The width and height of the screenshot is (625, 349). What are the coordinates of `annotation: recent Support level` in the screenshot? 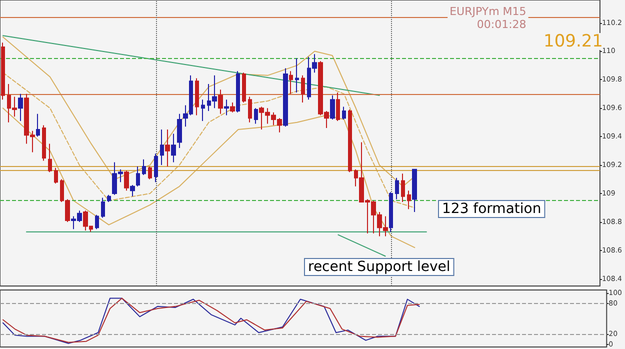 It's located at (379, 267).